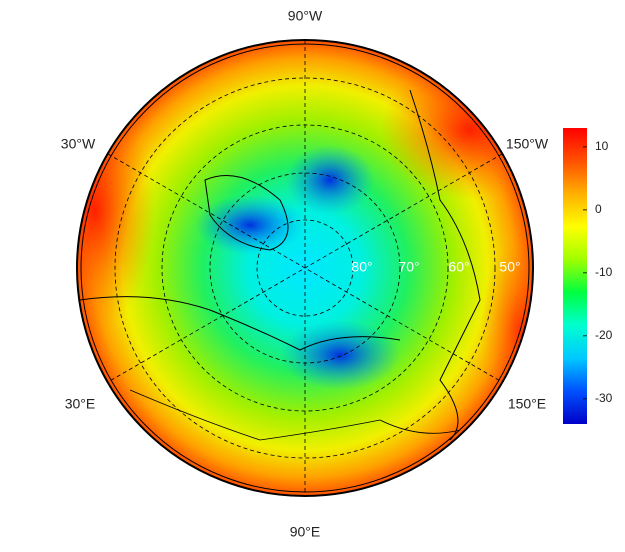  Describe the element at coordinates (604, 398) in the screenshot. I see `colorbar-tick-label: -30` at that location.